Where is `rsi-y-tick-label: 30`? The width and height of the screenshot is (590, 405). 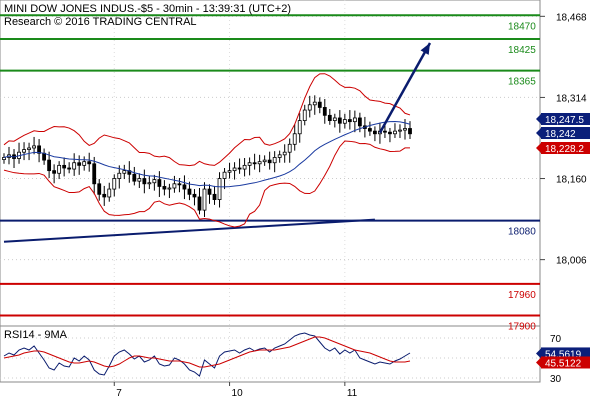 rsi-y-tick-label: 30 is located at coordinates (556, 379).